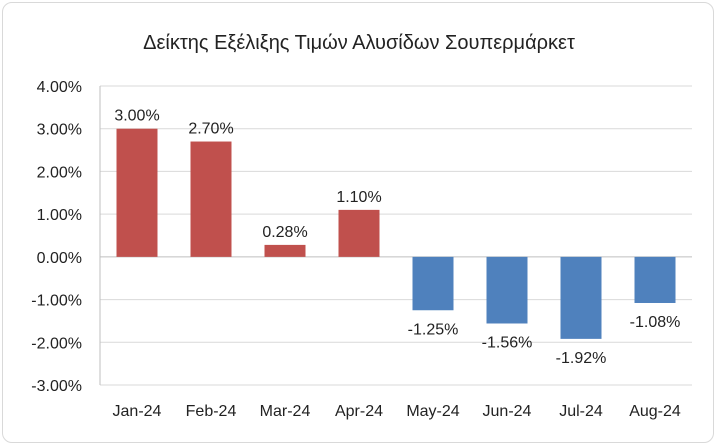  Describe the element at coordinates (56, 343) in the screenshot. I see `y-tick-label: -2.00%` at that location.